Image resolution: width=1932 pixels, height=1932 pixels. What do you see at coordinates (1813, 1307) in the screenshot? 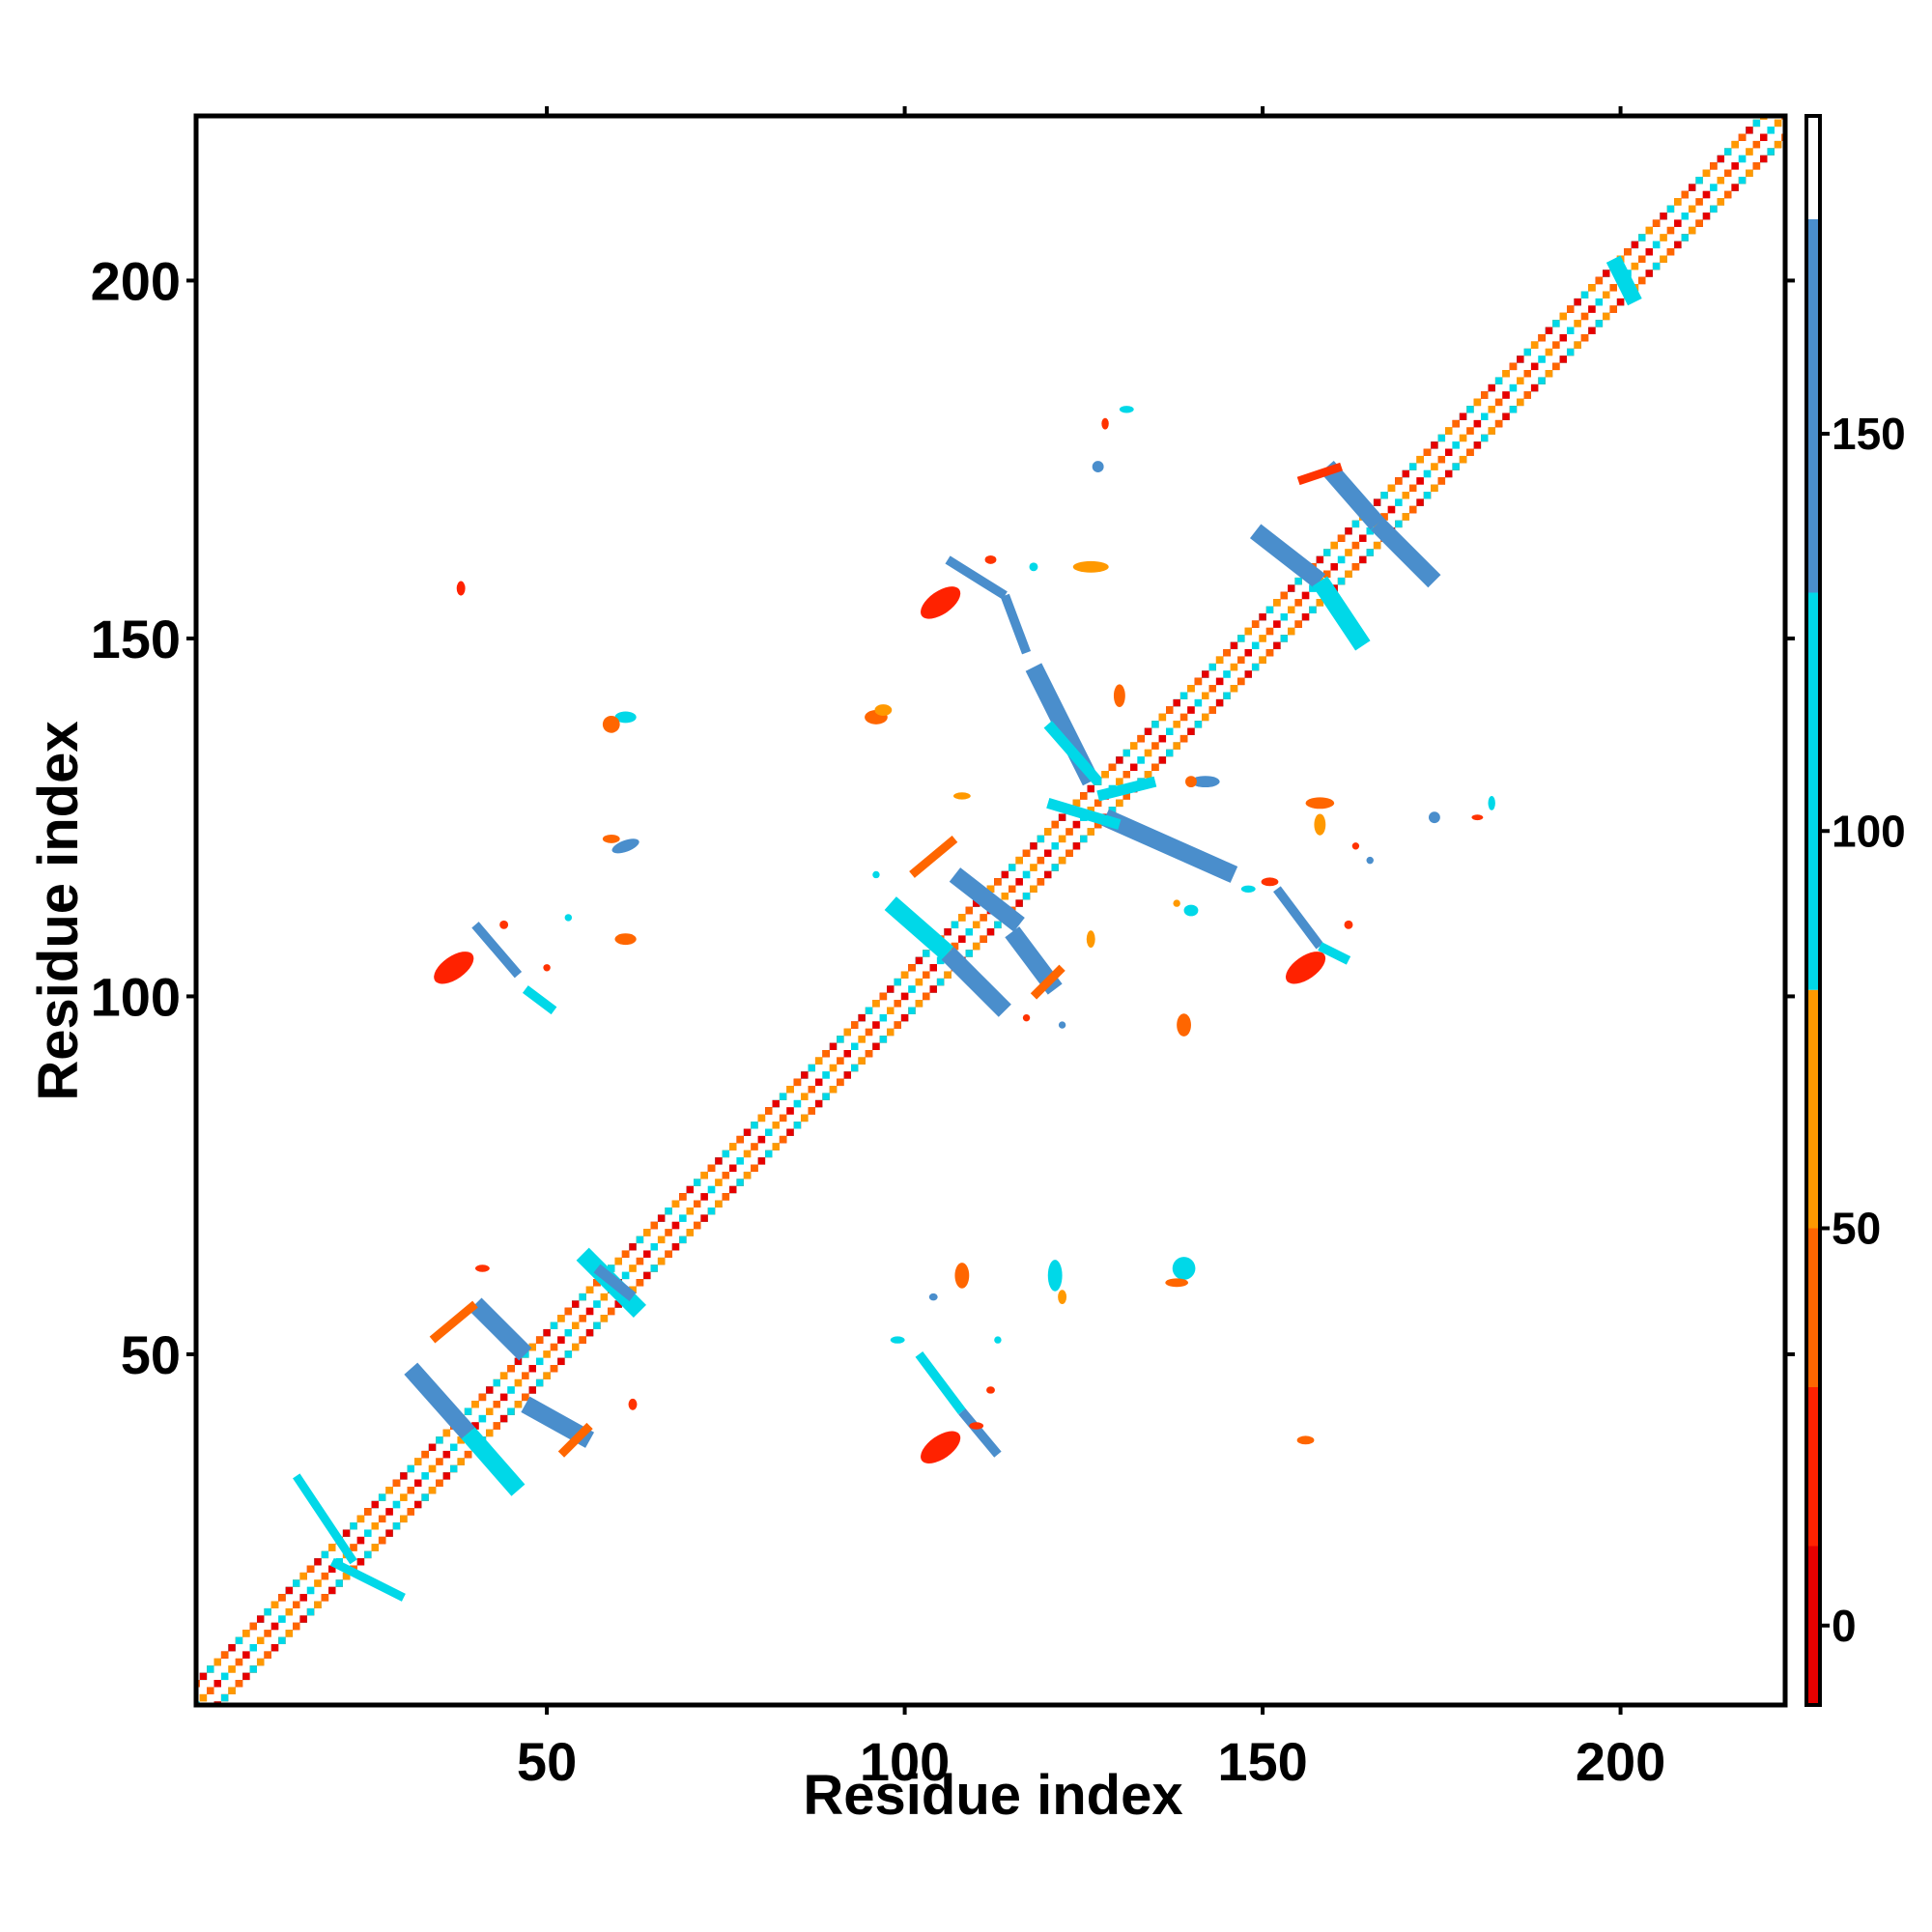
I see `colorbar-band` at bounding box center [1813, 1307].